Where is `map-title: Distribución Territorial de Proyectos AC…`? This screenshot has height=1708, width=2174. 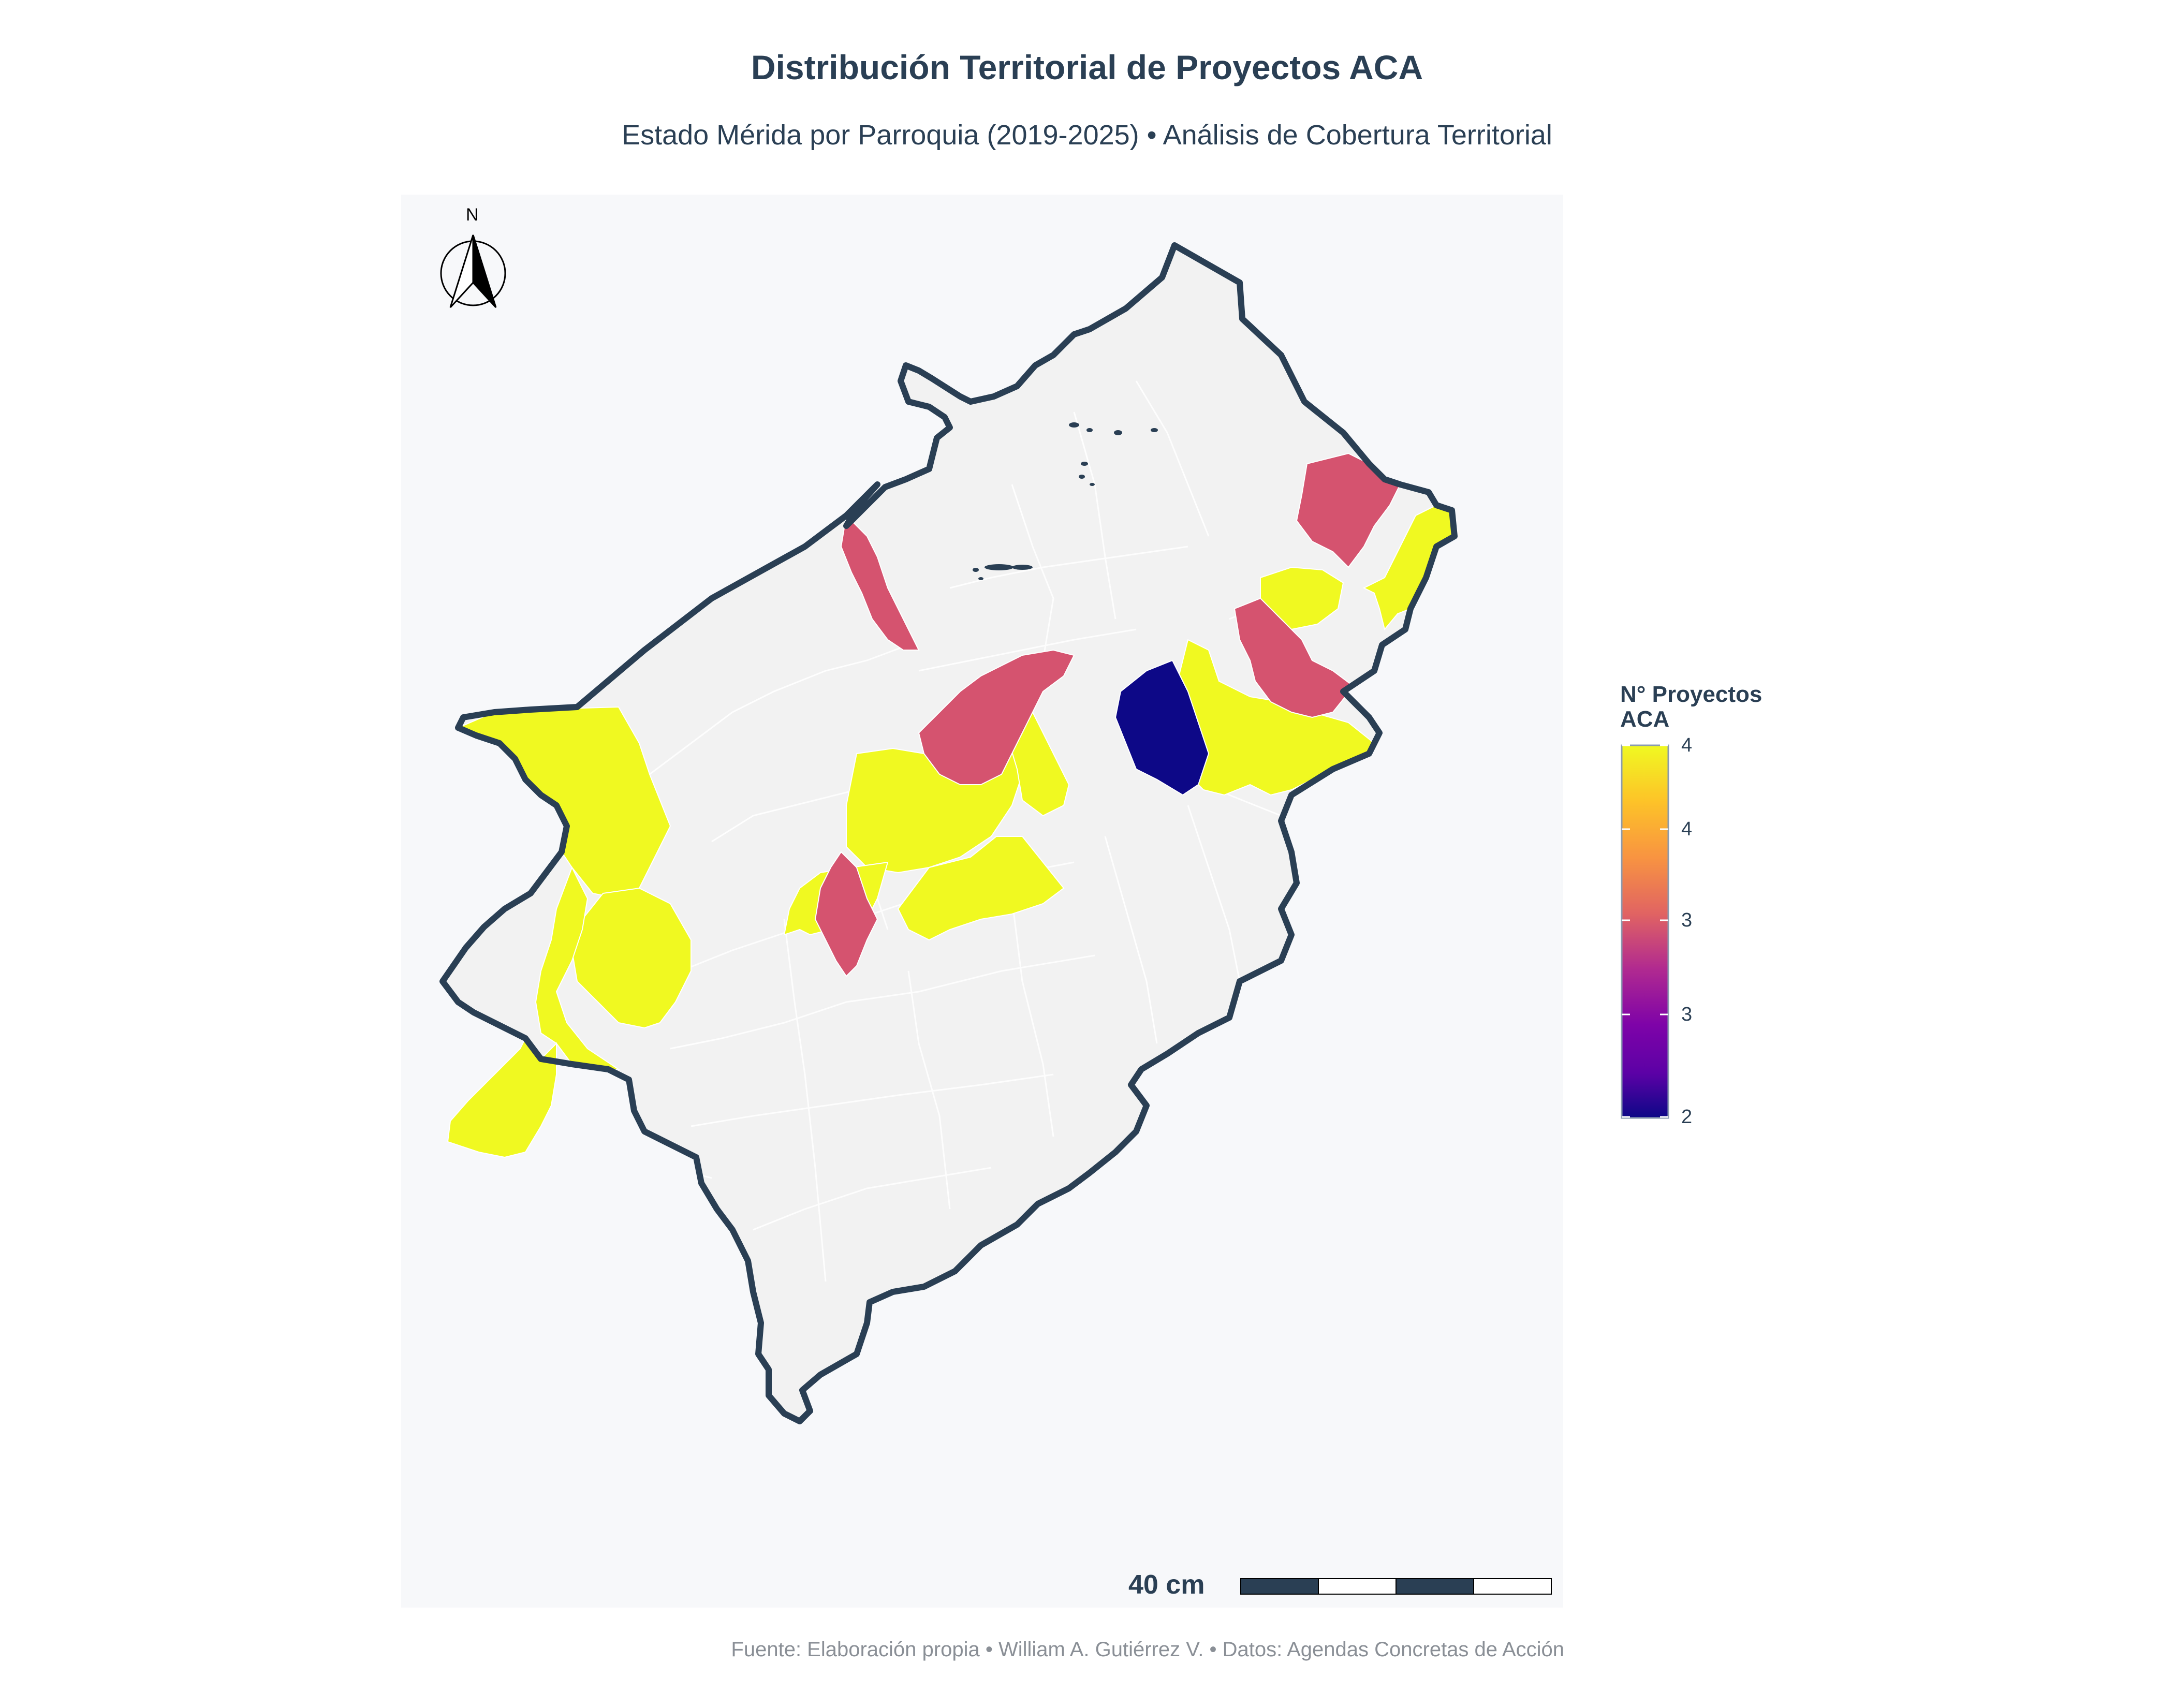
map-title: Distribución Territorial de Proyectos AC… is located at coordinates (1087, 67).